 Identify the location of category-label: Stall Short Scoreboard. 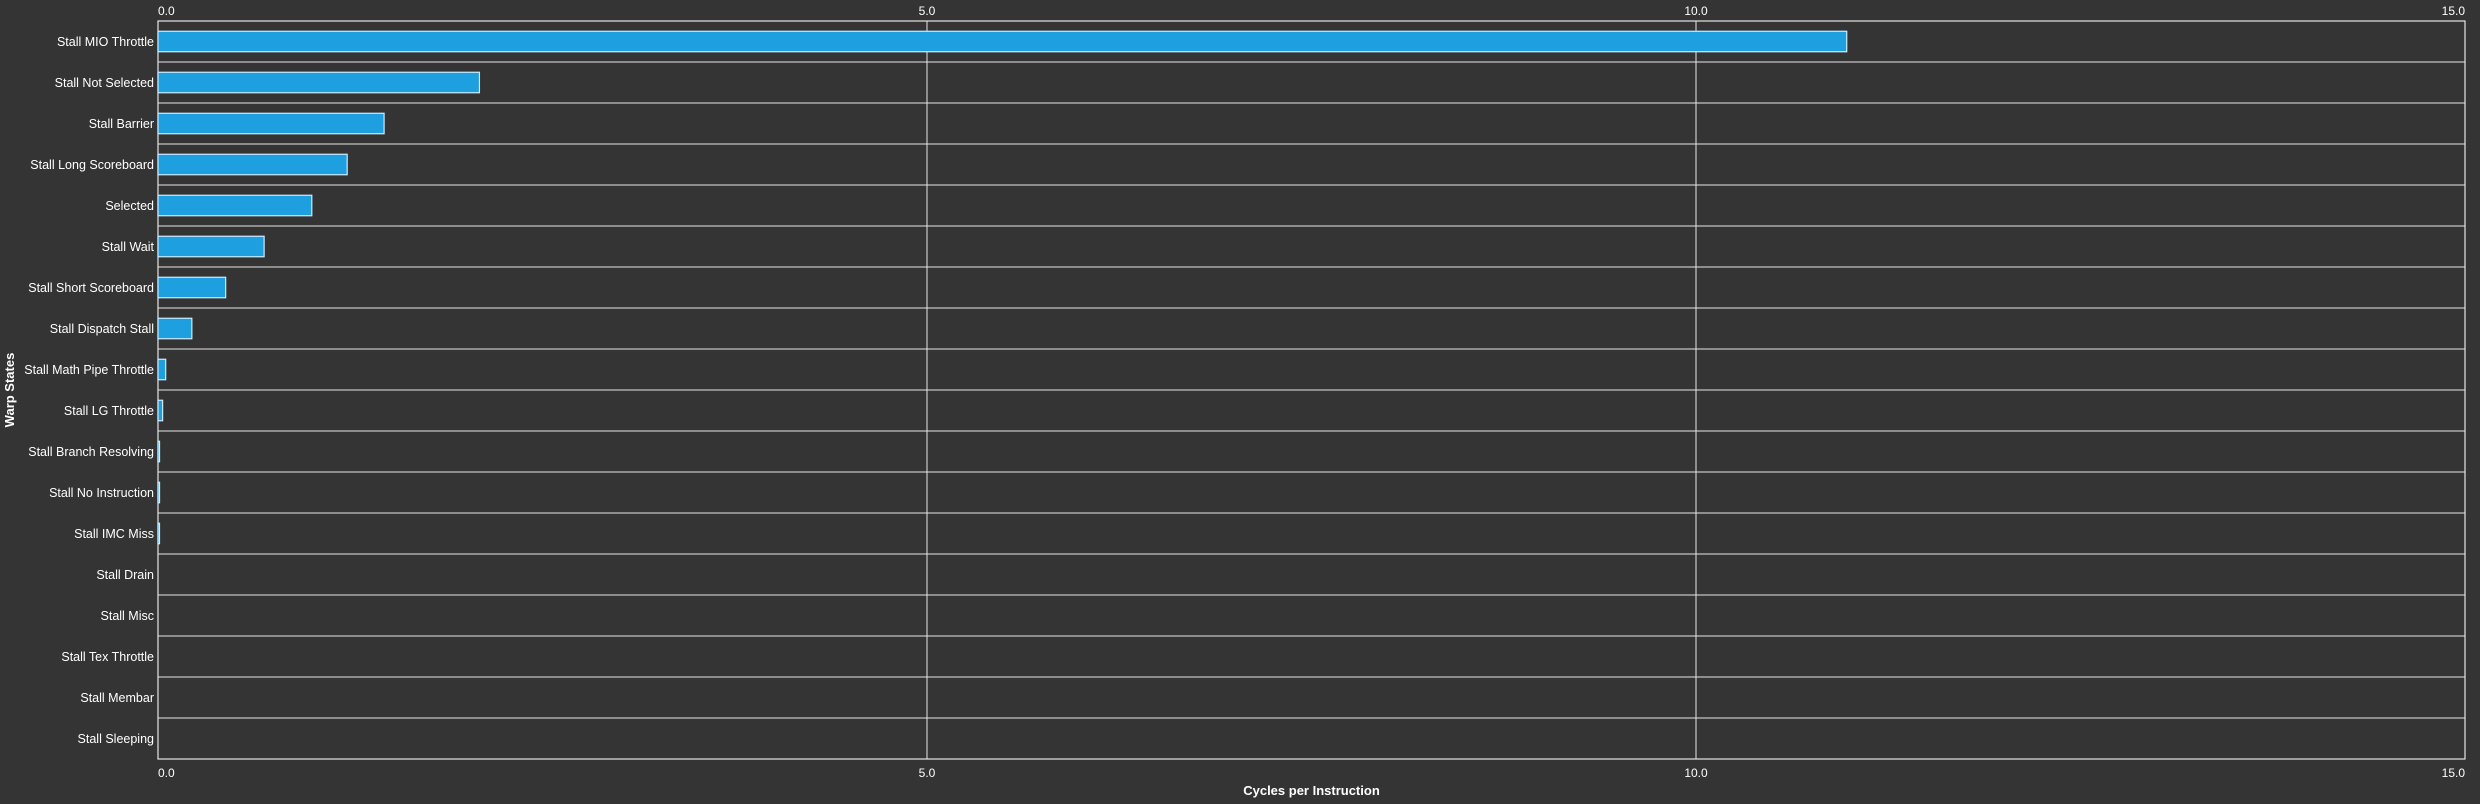
(91, 288).